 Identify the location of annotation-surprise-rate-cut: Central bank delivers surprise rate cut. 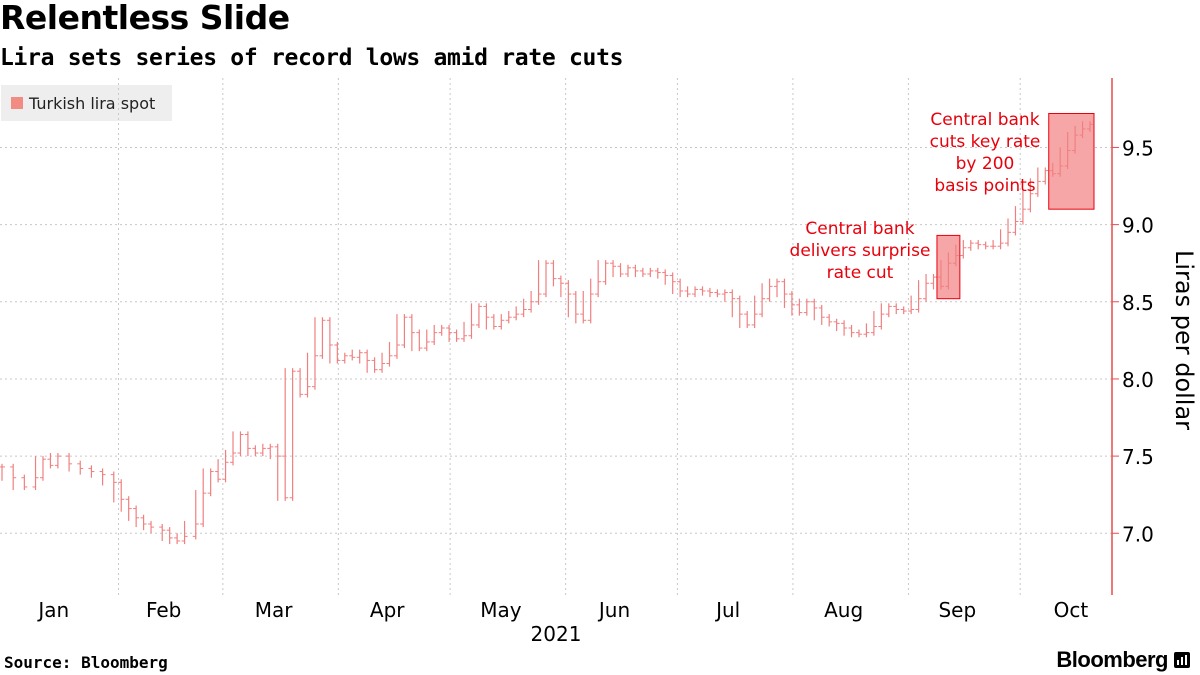
(860, 251).